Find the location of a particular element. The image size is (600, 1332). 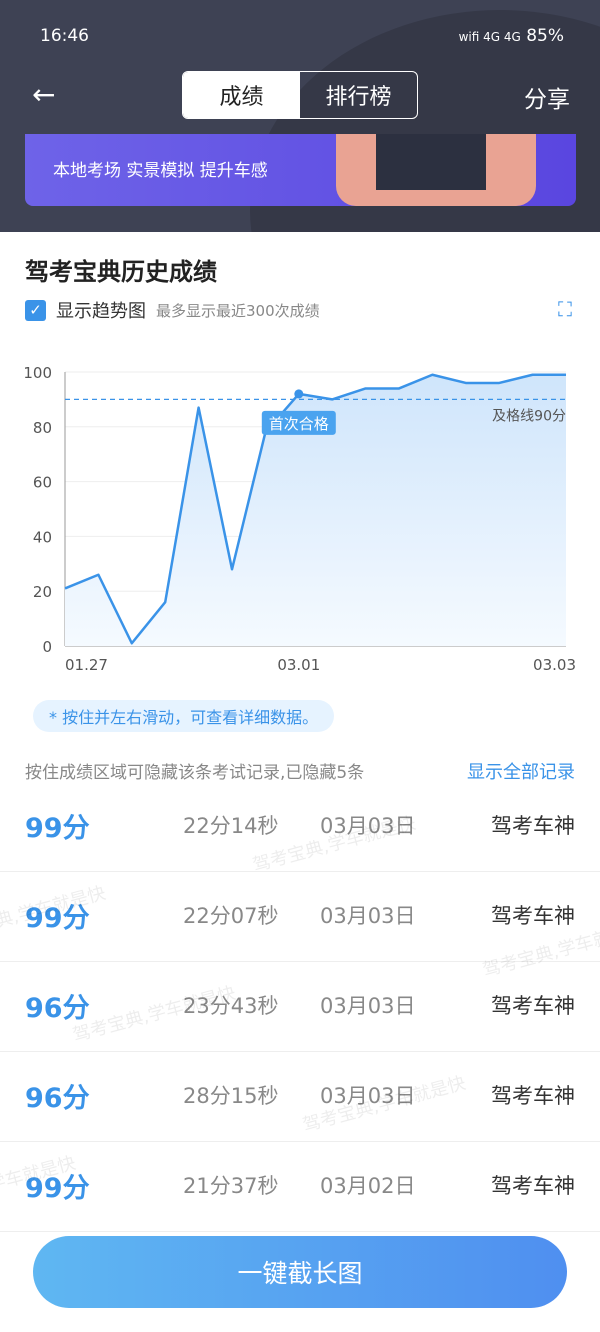

arrow-left-icon: ← is located at coordinates (44, 94).